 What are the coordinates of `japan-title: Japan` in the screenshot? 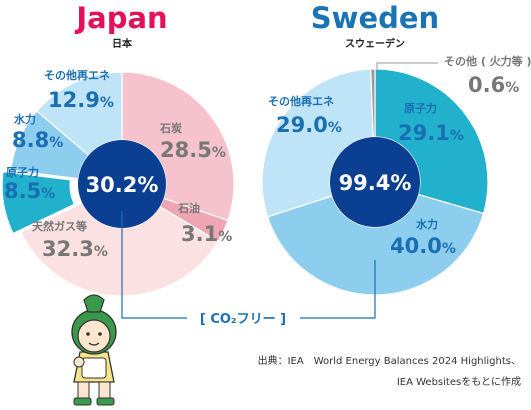 It's located at (120, 18).